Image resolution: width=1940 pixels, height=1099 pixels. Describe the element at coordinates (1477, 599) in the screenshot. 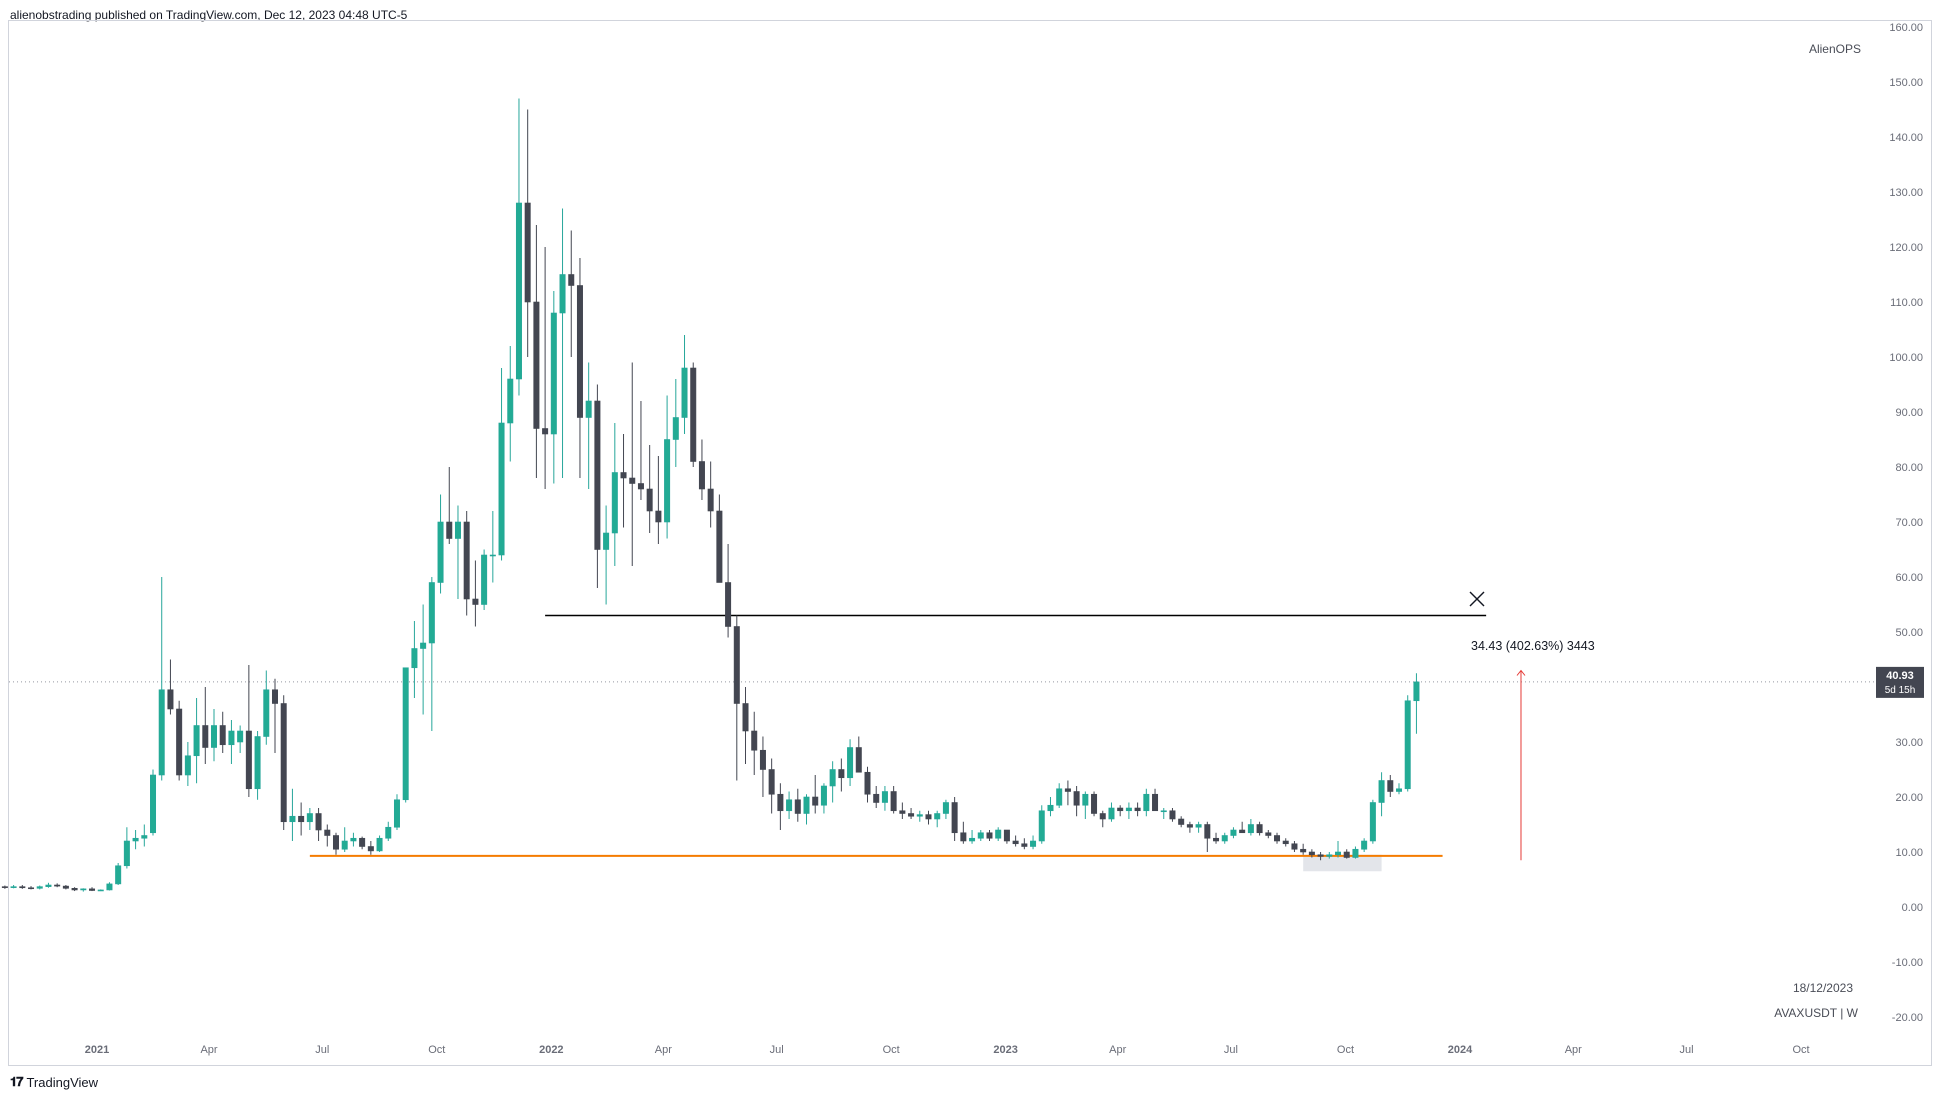

I see `close-drawing-icon` at that location.